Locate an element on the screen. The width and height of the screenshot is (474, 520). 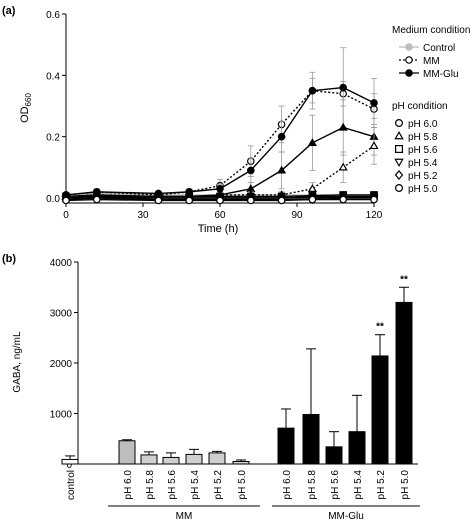
x-tick-label: 30 is located at coordinates (143, 215).